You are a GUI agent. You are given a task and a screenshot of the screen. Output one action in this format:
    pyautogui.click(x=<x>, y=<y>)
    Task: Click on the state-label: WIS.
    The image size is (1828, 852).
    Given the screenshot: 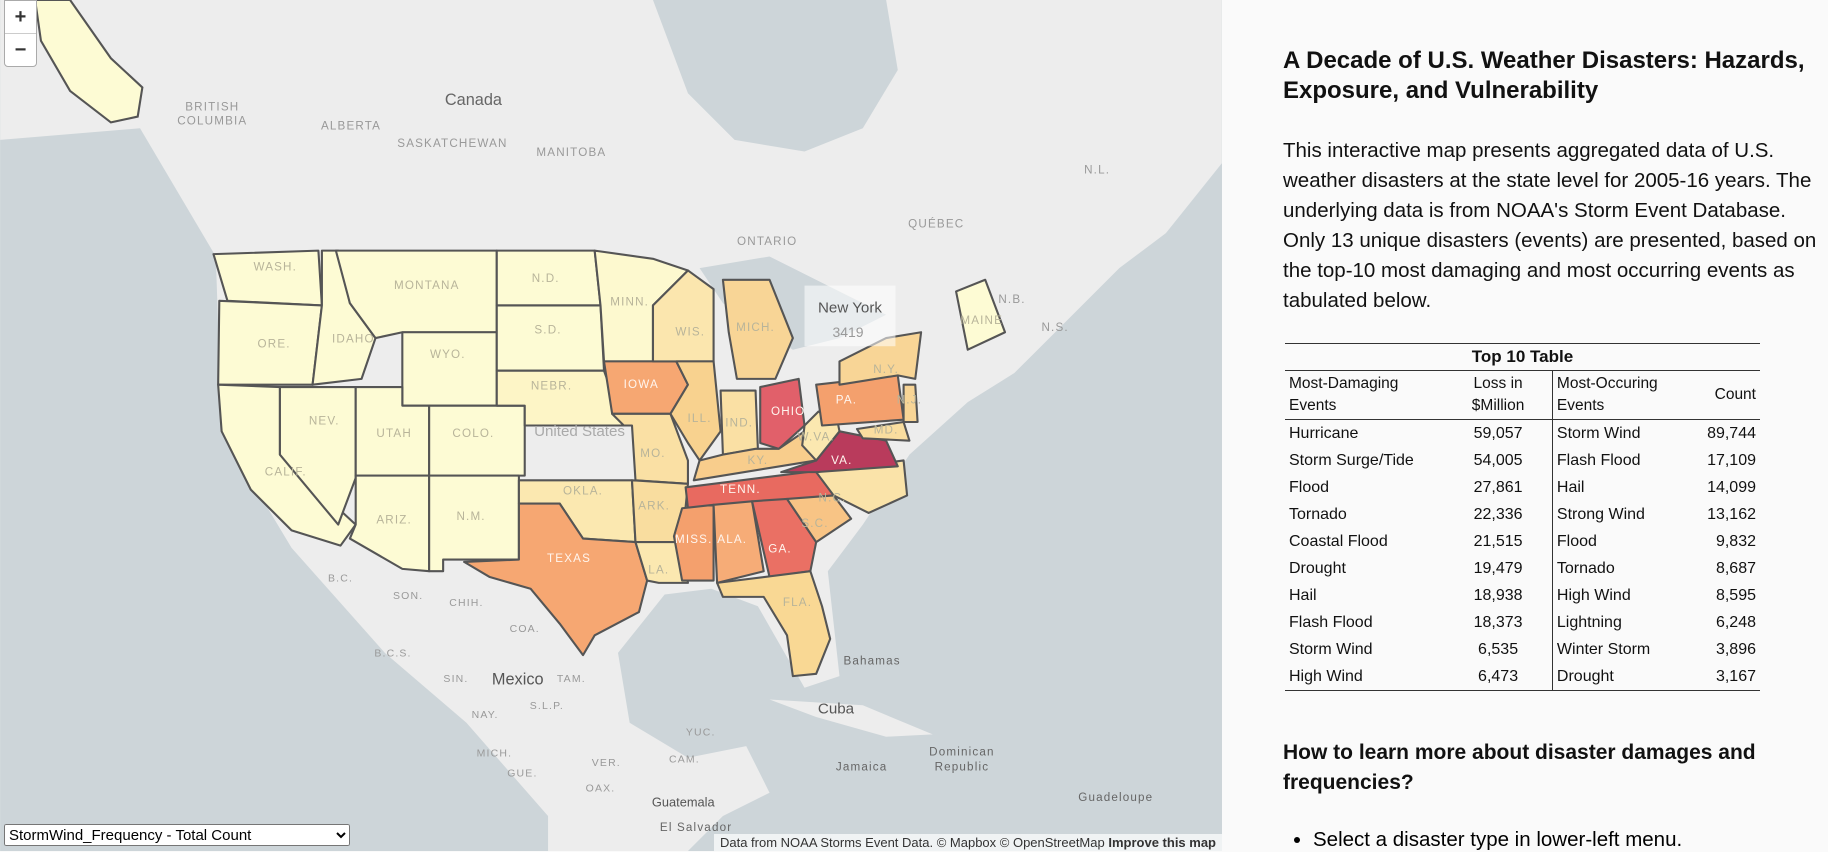 What is the action you would take?
    pyautogui.click(x=690, y=332)
    